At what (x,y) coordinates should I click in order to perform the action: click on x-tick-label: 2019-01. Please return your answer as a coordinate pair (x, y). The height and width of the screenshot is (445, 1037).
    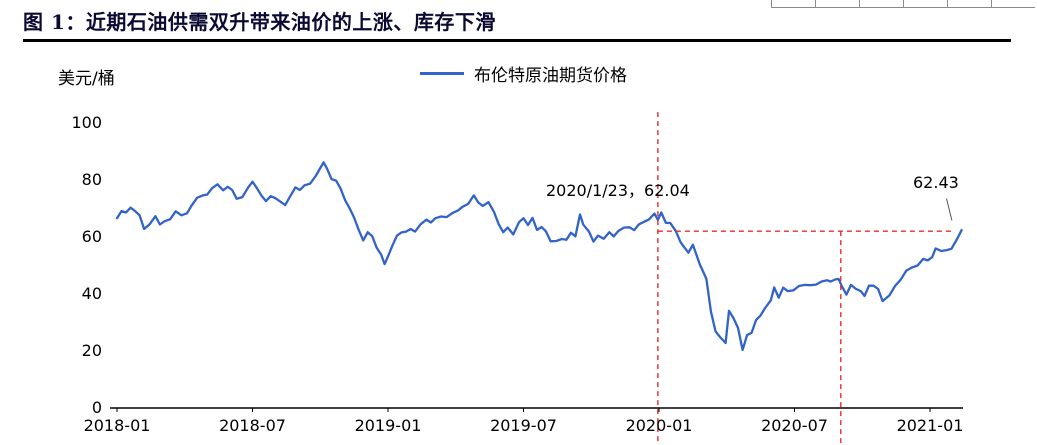
    Looking at the image, I should click on (388, 425).